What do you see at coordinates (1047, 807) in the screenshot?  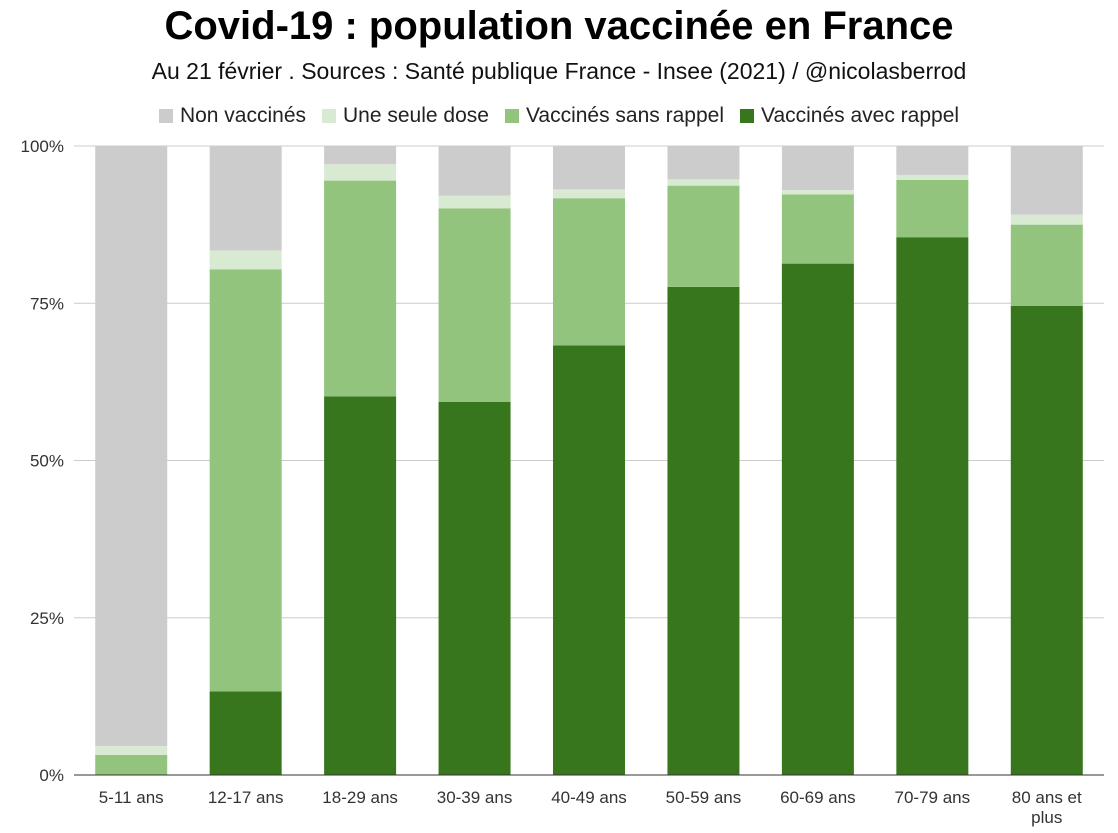 I see `x-tick-label: 80 ans et plus` at bounding box center [1047, 807].